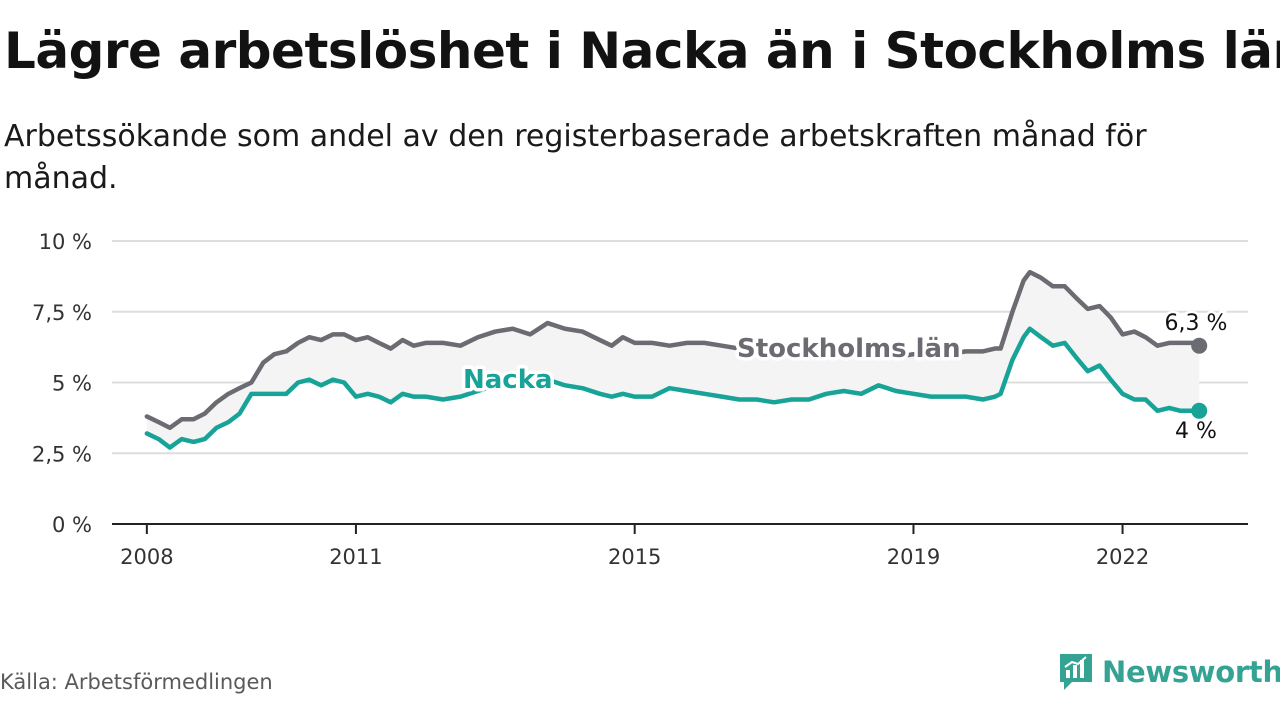  Describe the element at coordinates (845, 378) in the screenshot. I see `series-labels: Stockholms län Nacka 6,3 % 4 %` at that location.